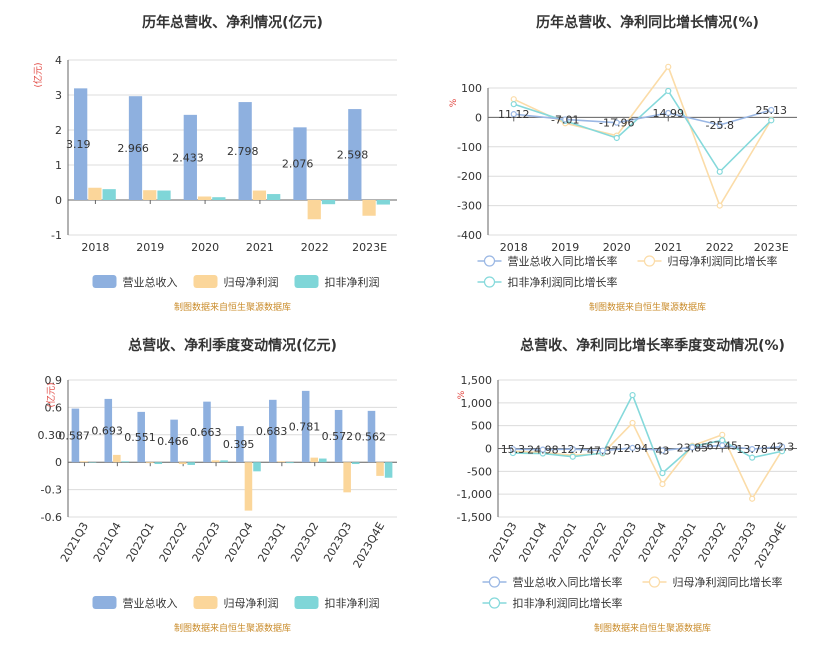 This screenshot has width=828, height=655. Describe the element at coordinates (479, 471) in the screenshot. I see `y-tick-label: -500` at that location.